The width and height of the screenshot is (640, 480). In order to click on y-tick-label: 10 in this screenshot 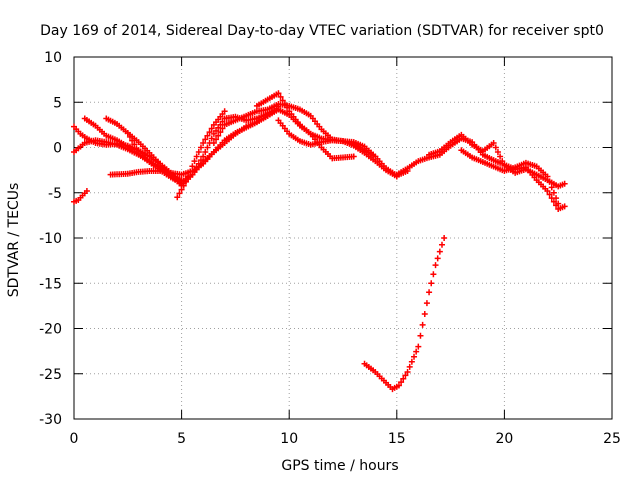, I will do `click(53, 58)`.